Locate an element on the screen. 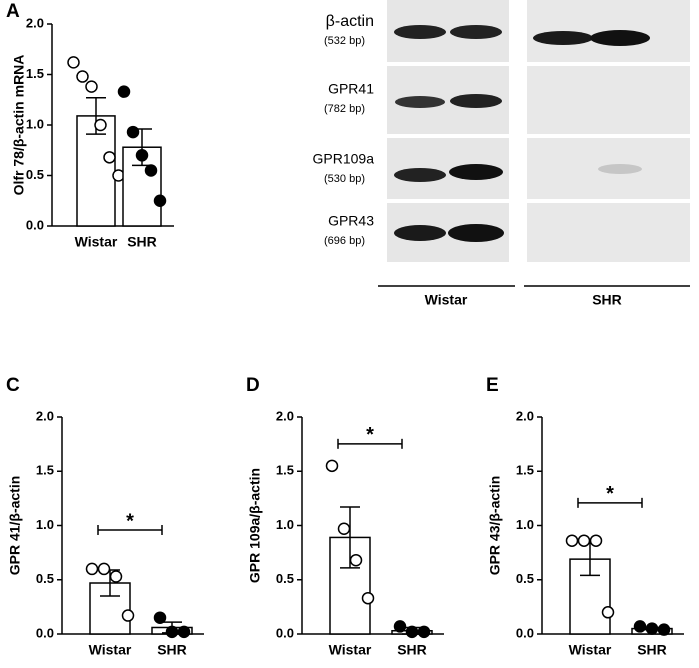  panel-label: E is located at coordinates (492, 385).